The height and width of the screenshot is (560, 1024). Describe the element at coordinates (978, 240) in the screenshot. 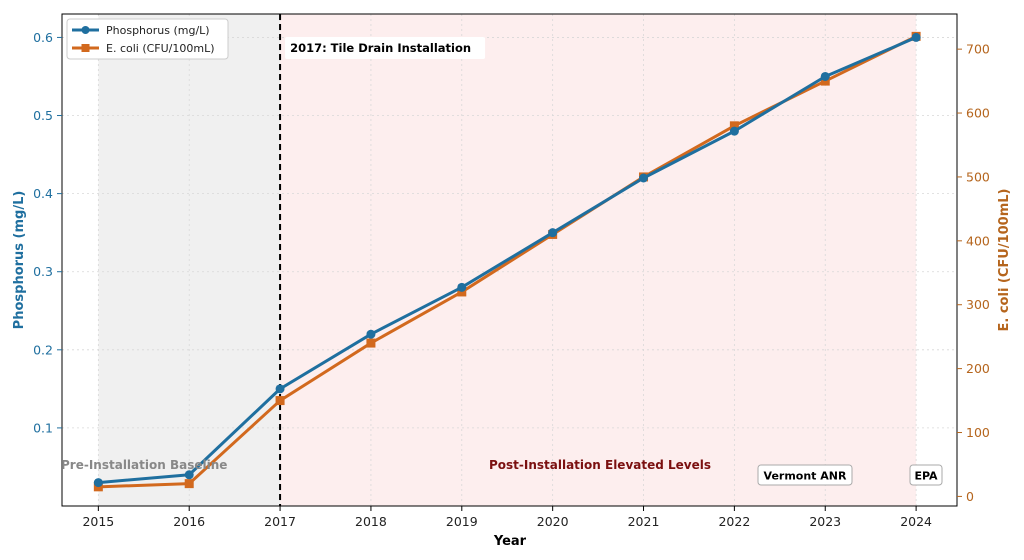

I see `y-right-tick-label: 400` at that location.